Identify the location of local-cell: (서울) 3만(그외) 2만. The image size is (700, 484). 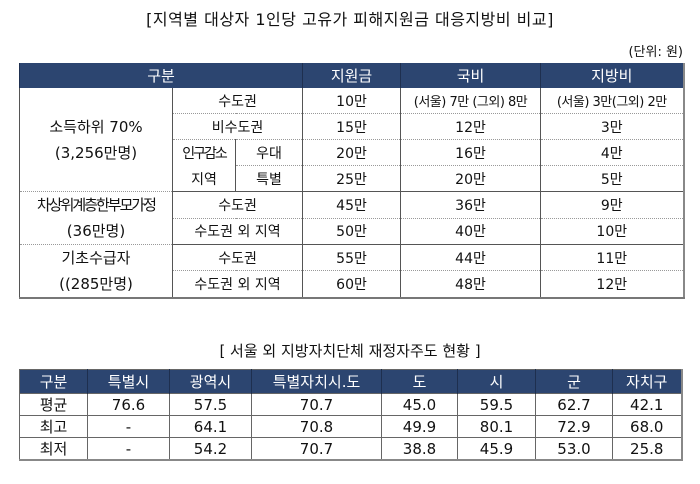
(612, 101).